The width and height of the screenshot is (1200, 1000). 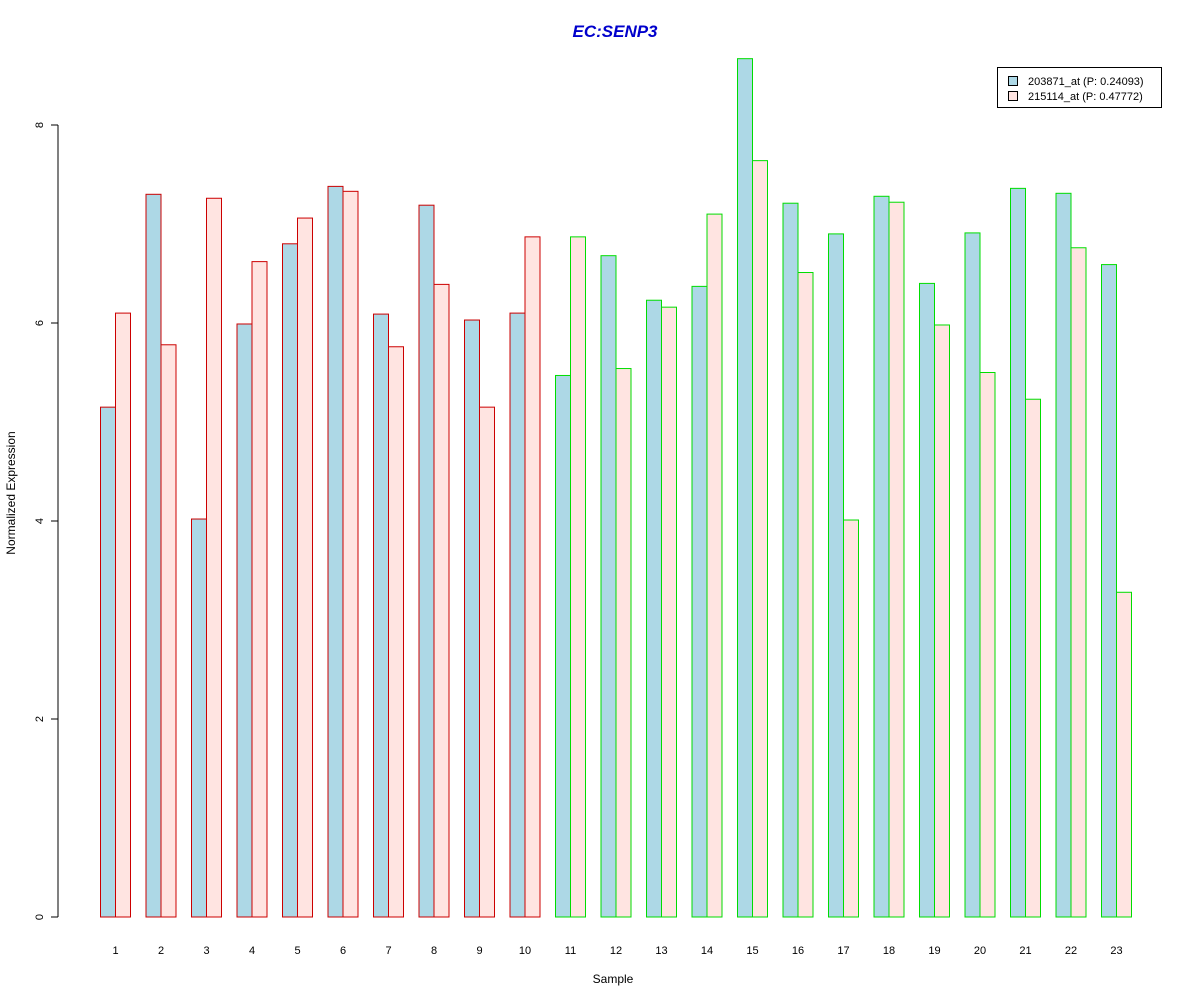 What do you see at coordinates (479, 951) in the screenshot?
I see `x-tick-label: 9` at bounding box center [479, 951].